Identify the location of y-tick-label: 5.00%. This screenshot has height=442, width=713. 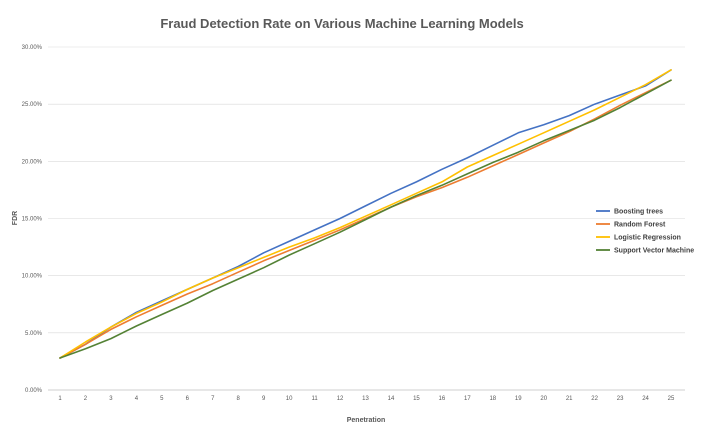
(34, 334).